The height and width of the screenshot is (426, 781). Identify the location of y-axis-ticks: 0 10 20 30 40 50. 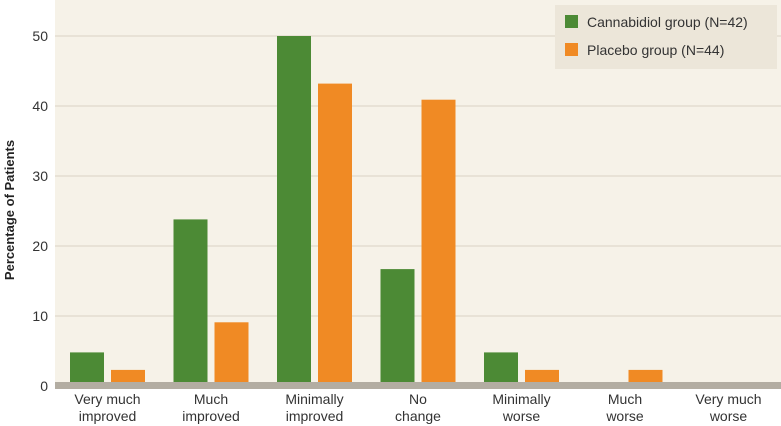
(40, 211).